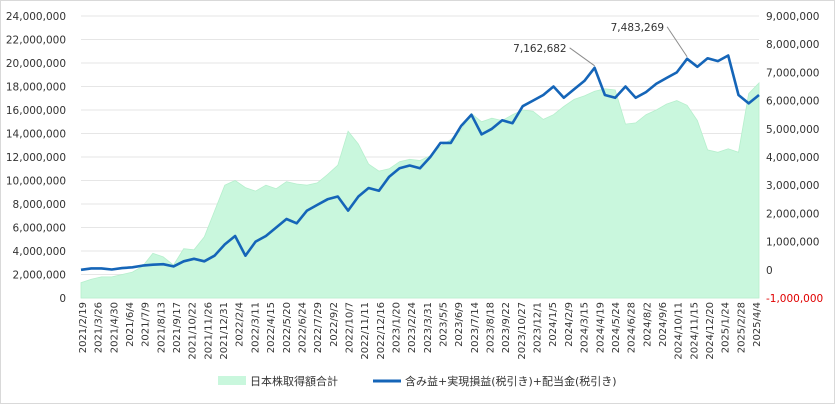 This screenshot has height=407, width=835. What do you see at coordinates (679, 331) in the screenshot?
I see `x-tick-label: 2024/10/11` at bounding box center [679, 331].